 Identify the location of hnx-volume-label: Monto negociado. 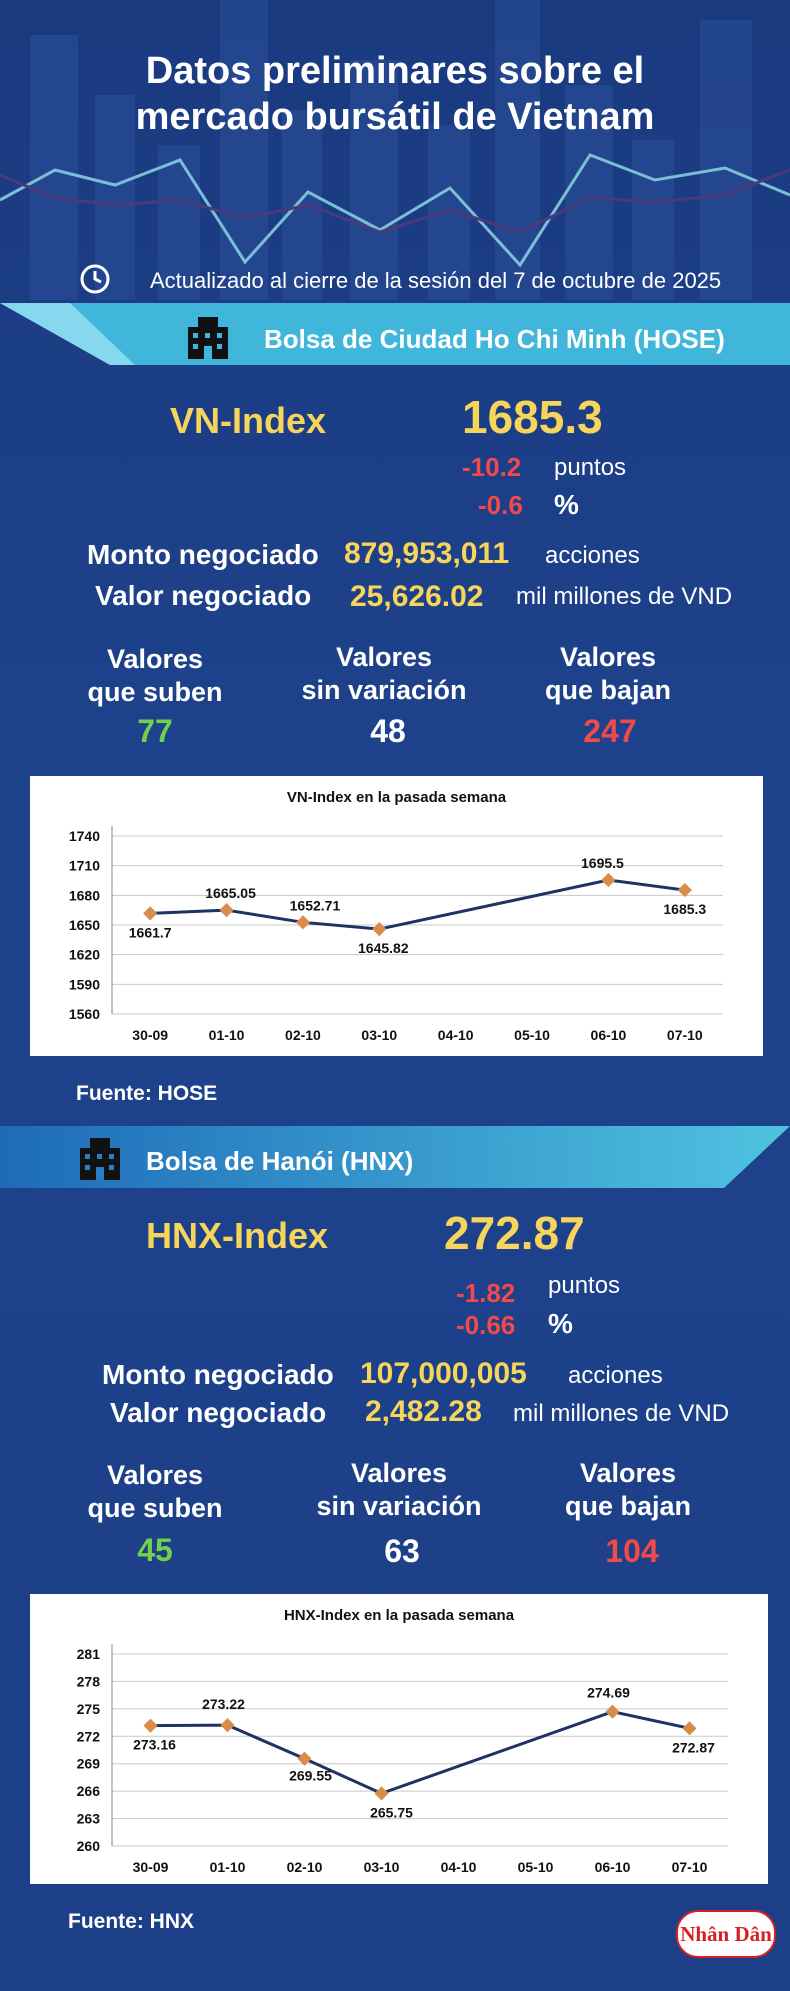
(218, 1374).